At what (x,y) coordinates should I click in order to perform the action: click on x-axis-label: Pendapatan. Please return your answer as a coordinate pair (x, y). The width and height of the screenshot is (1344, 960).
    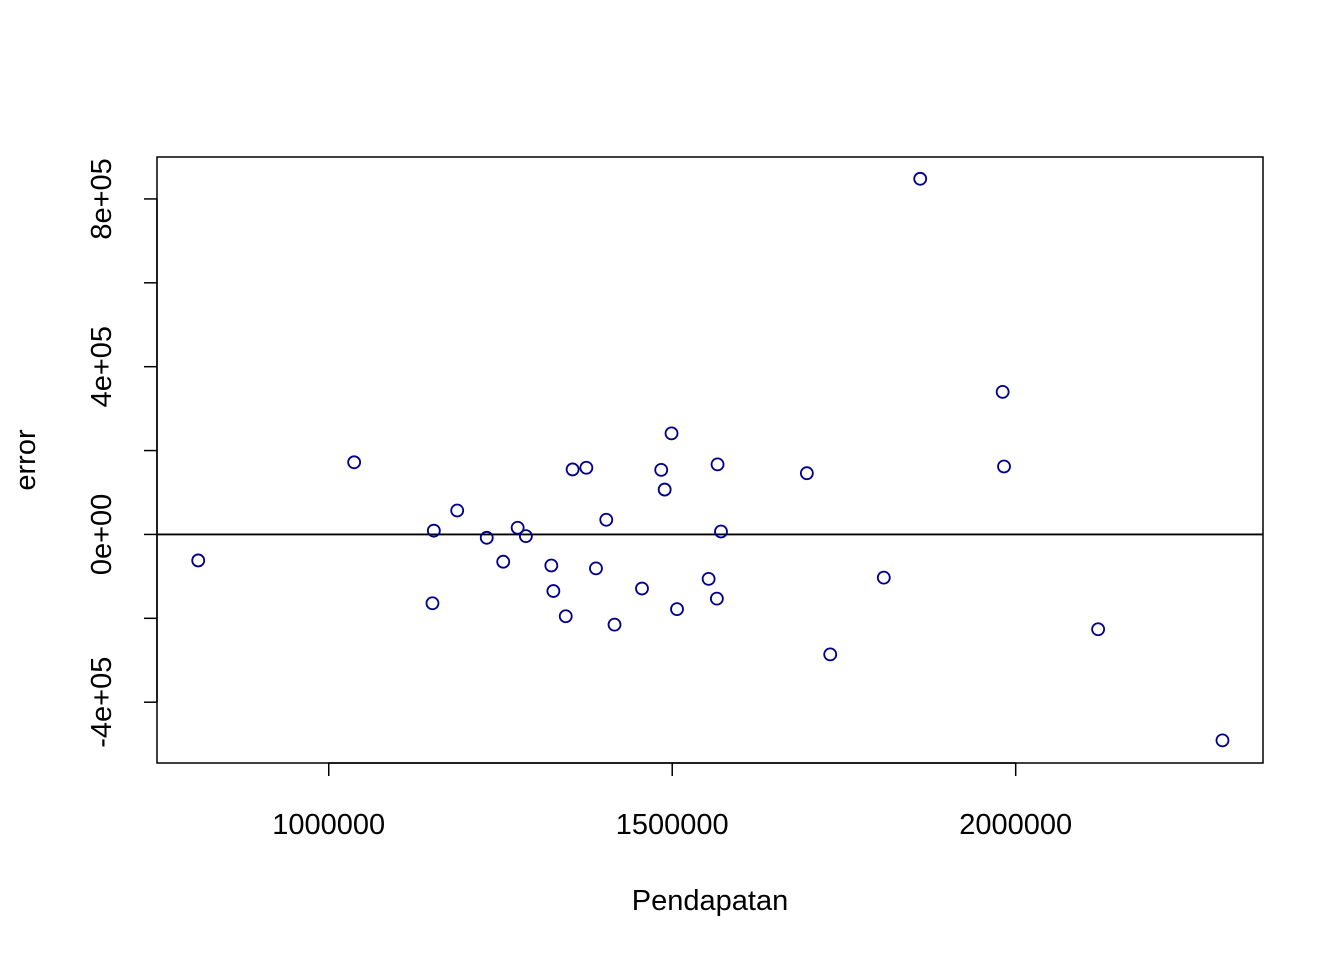
    Looking at the image, I should click on (710, 901).